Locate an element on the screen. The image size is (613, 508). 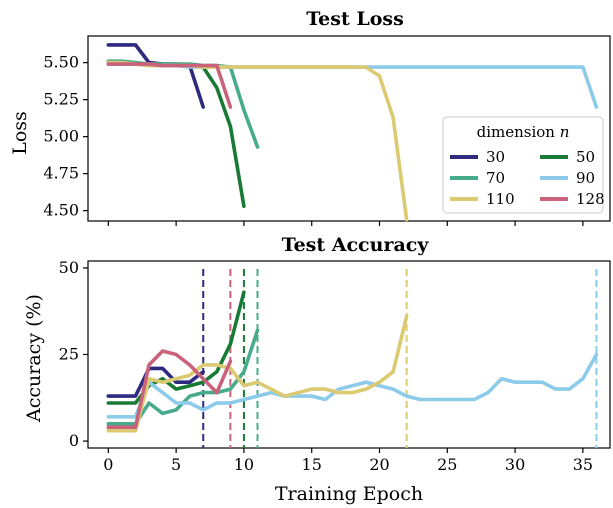
x-axis-label: Training Epoch is located at coordinates (349, 494).